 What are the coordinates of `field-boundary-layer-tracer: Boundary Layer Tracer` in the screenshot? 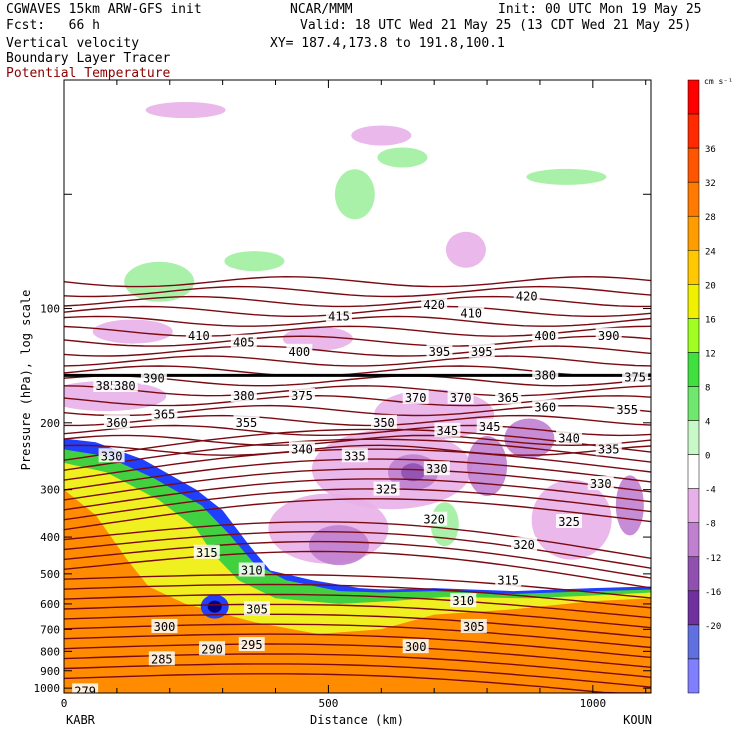 It's located at (88, 58).